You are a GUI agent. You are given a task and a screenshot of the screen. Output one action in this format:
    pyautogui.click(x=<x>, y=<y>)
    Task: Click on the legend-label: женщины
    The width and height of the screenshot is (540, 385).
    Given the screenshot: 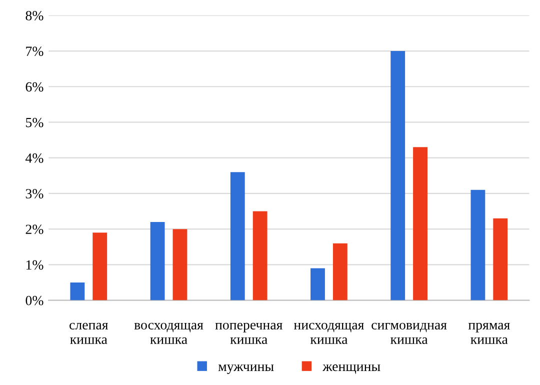 What is the action you would take?
    pyautogui.click(x=351, y=369)
    